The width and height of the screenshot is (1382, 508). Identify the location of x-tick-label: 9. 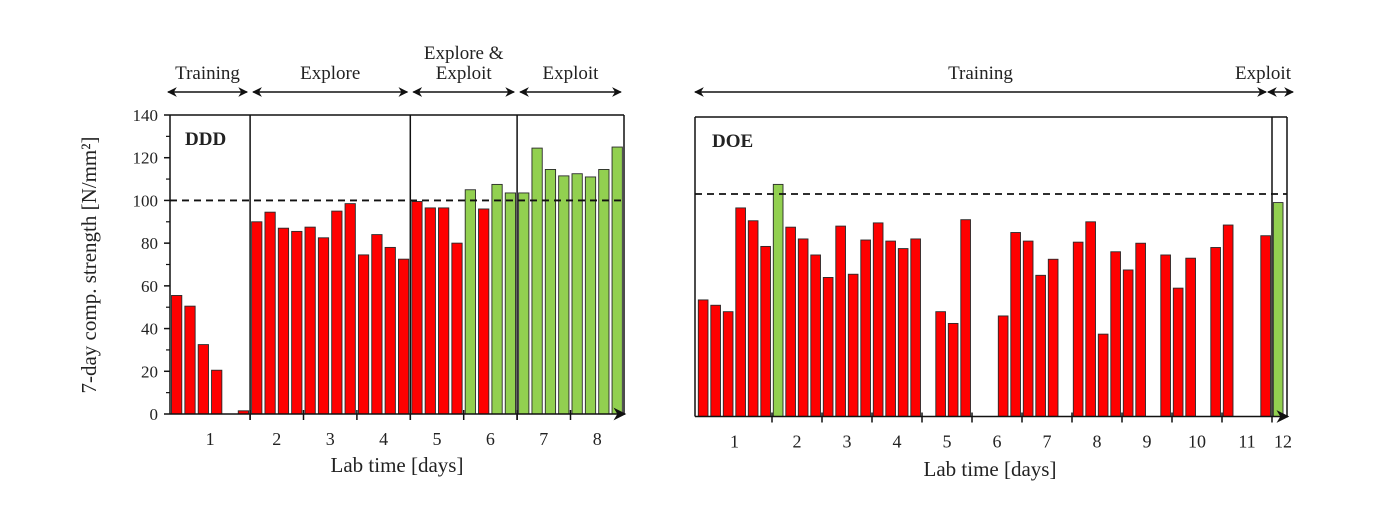
(1147, 442).